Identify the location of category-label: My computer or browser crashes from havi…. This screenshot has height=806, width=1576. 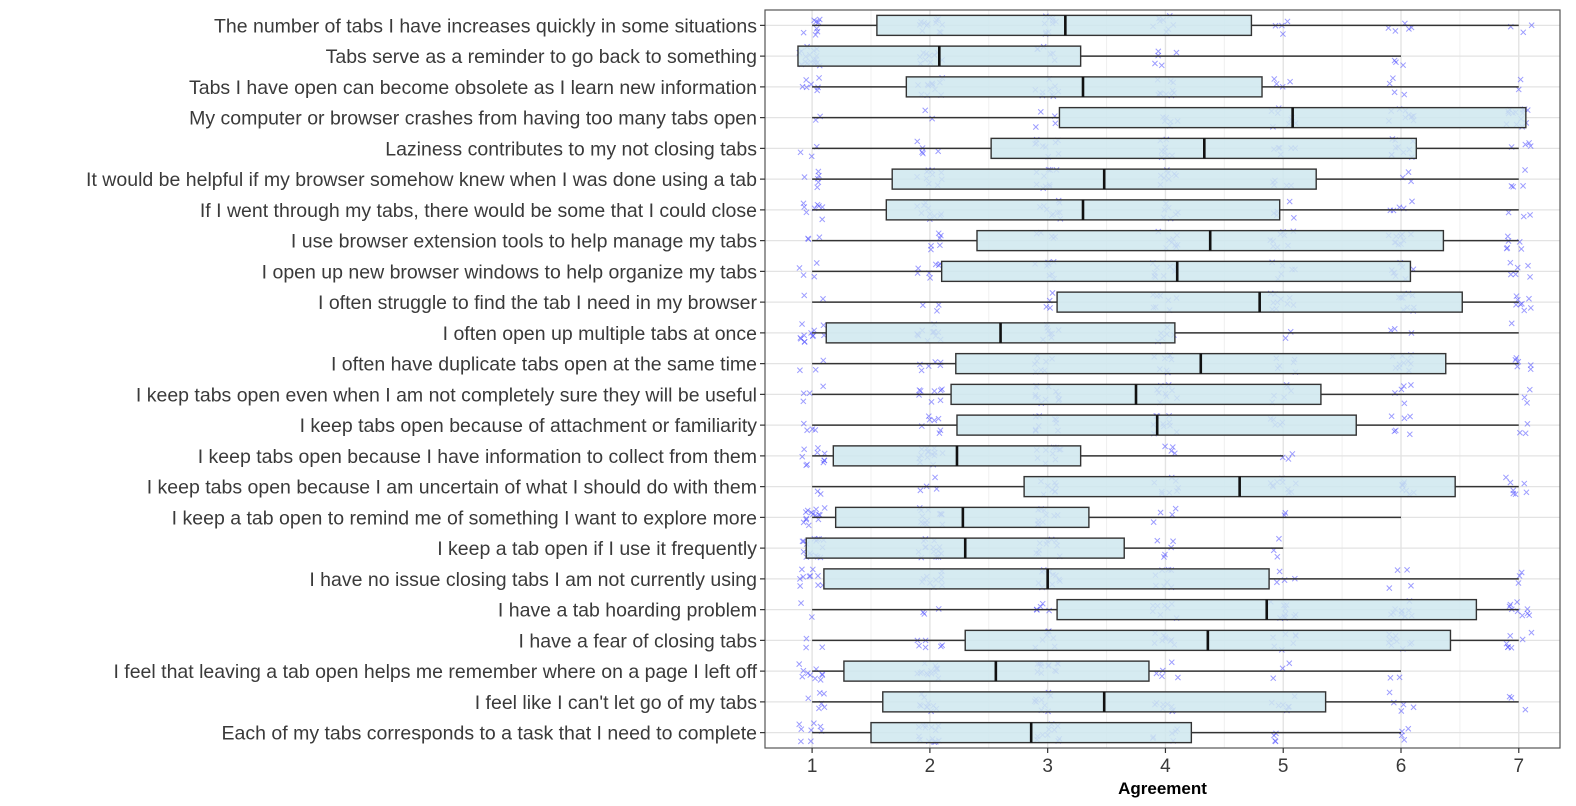
(473, 119).